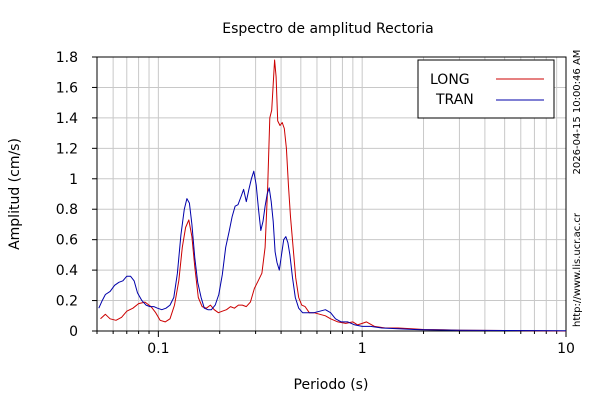 Image resolution: width=600 pixels, height=400 pixels. Describe the element at coordinates (566, 349) in the screenshot. I see `x-tick-label: 10` at that location.